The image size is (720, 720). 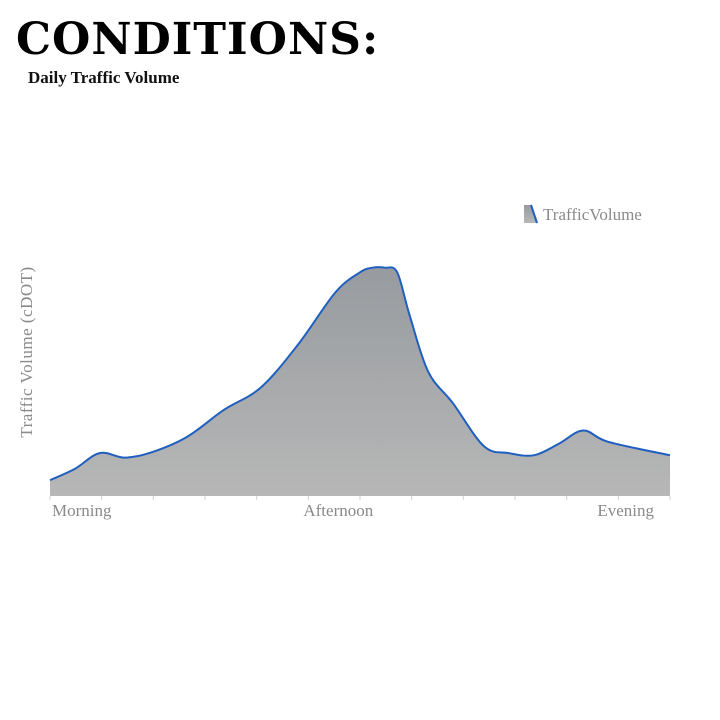 I want to click on y-axis-label: Traffic Volume (cDOT), so click(x=26, y=351).